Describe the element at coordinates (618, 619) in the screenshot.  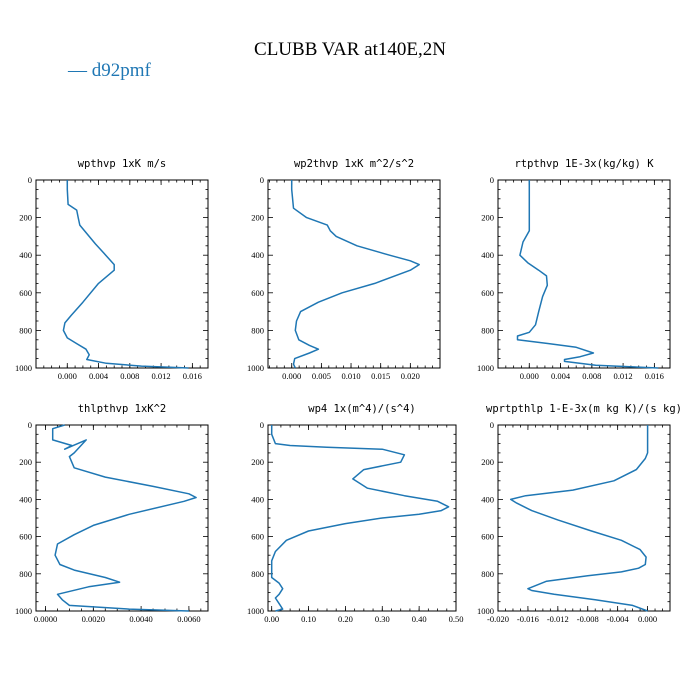
I see `x-tick-label: -0.004` at that location.